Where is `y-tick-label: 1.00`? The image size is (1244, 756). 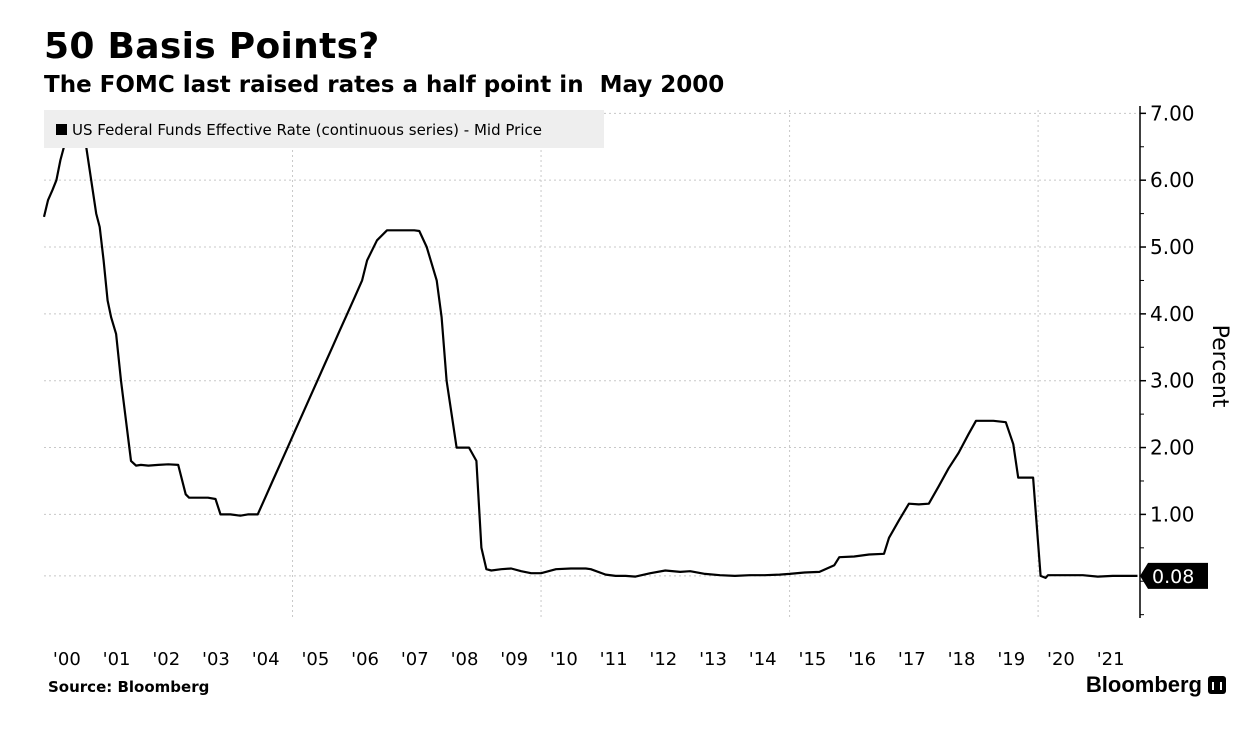
y-tick-label: 1.00 is located at coordinates (1172, 514).